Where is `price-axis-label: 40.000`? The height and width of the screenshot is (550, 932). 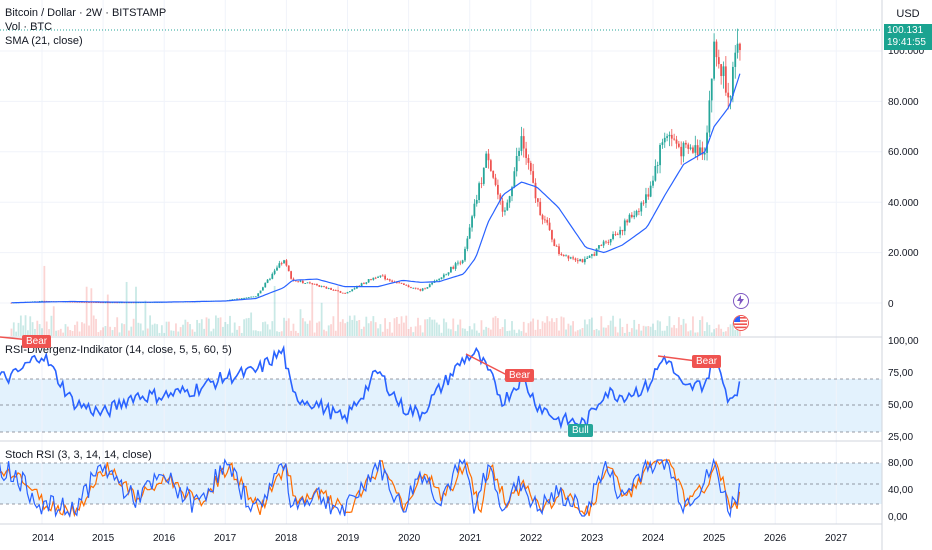 price-axis-label: 40.000 is located at coordinates (903, 203).